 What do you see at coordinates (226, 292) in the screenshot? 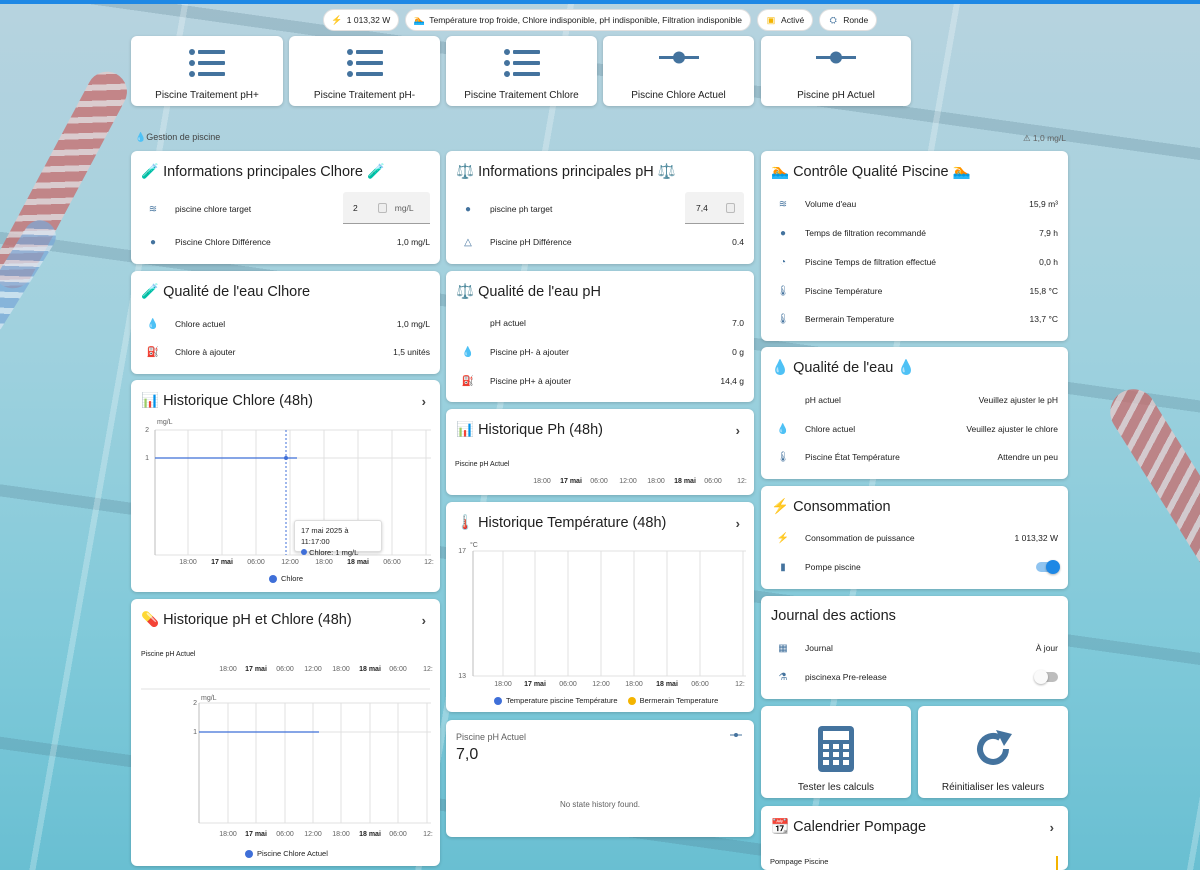
I see `card-title: 🧪 Qualité de l'eau Clhore` at bounding box center [226, 292].